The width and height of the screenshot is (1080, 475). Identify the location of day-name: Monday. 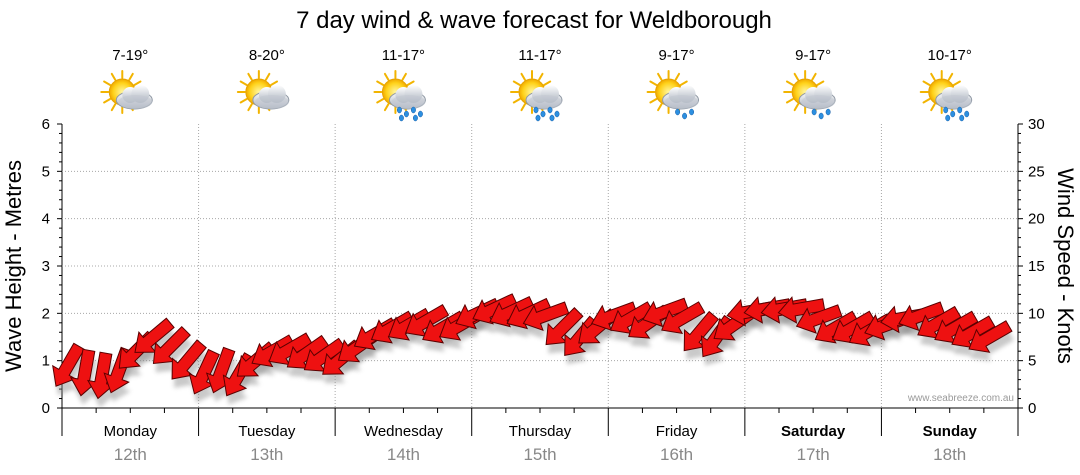
(131, 431).